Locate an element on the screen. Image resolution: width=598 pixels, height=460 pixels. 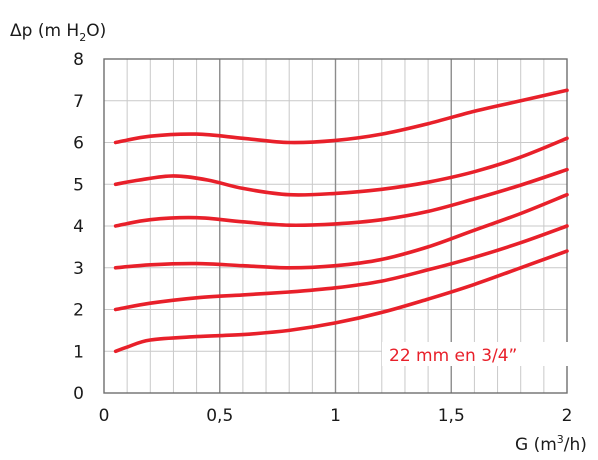
y-tick-label: 2 is located at coordinates (78, 311).